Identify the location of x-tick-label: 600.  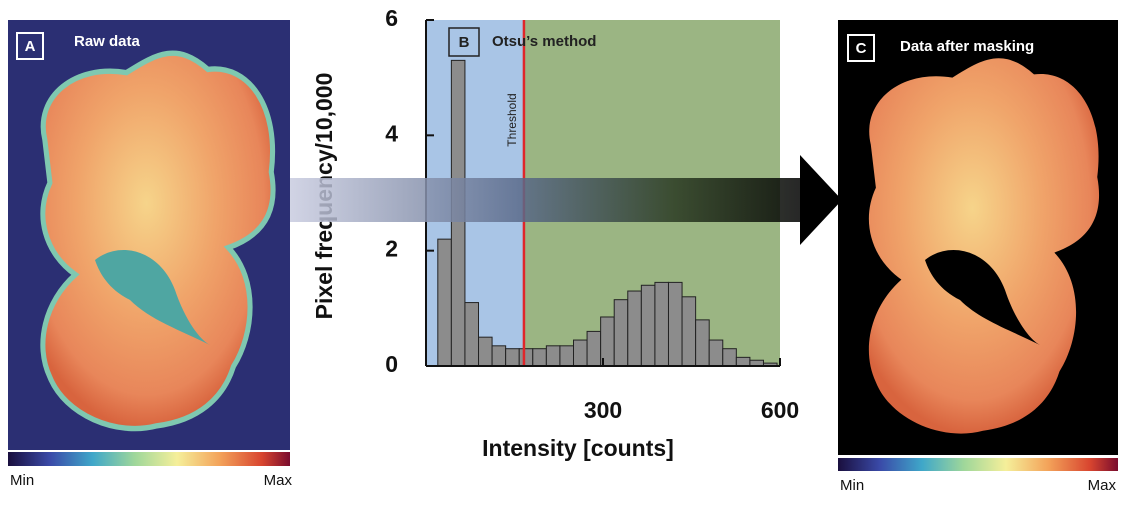
(780, 410).